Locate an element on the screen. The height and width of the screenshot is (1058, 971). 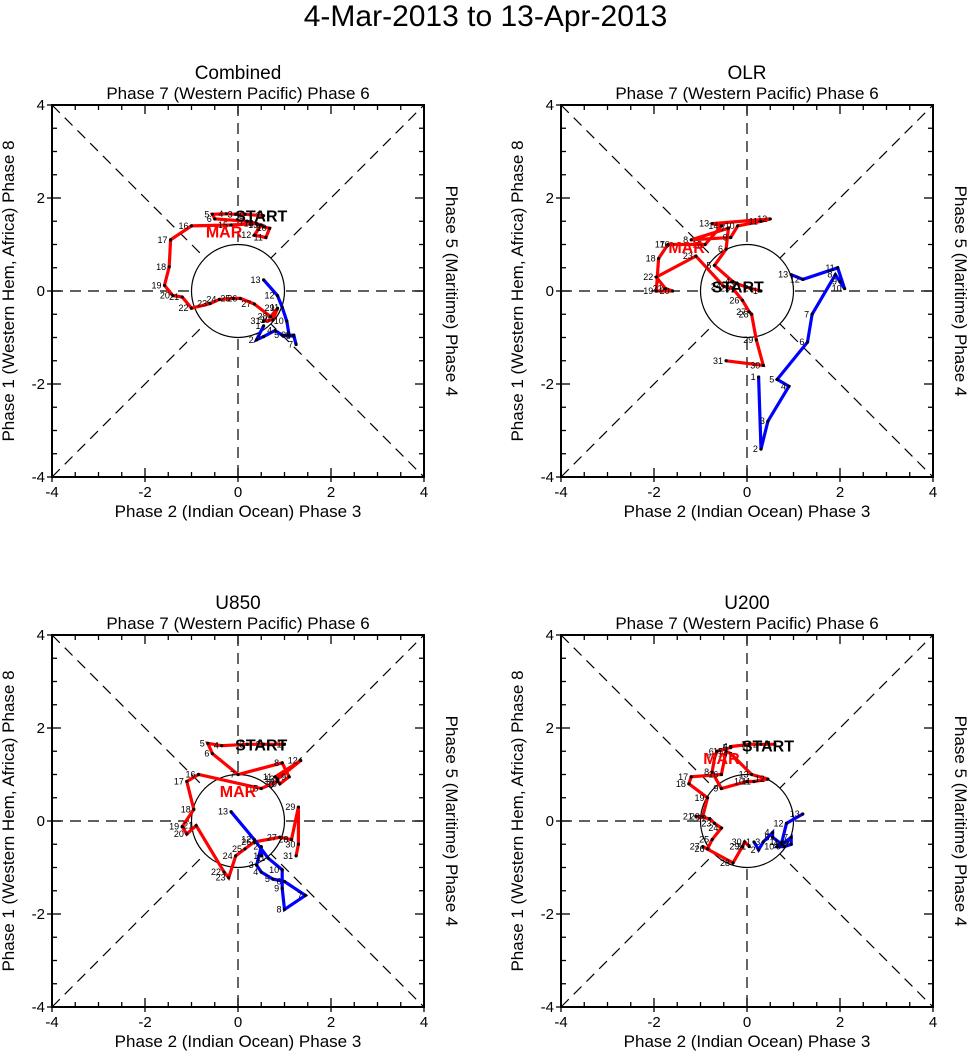
day-label: 18 is located at coordinates (186, 809).